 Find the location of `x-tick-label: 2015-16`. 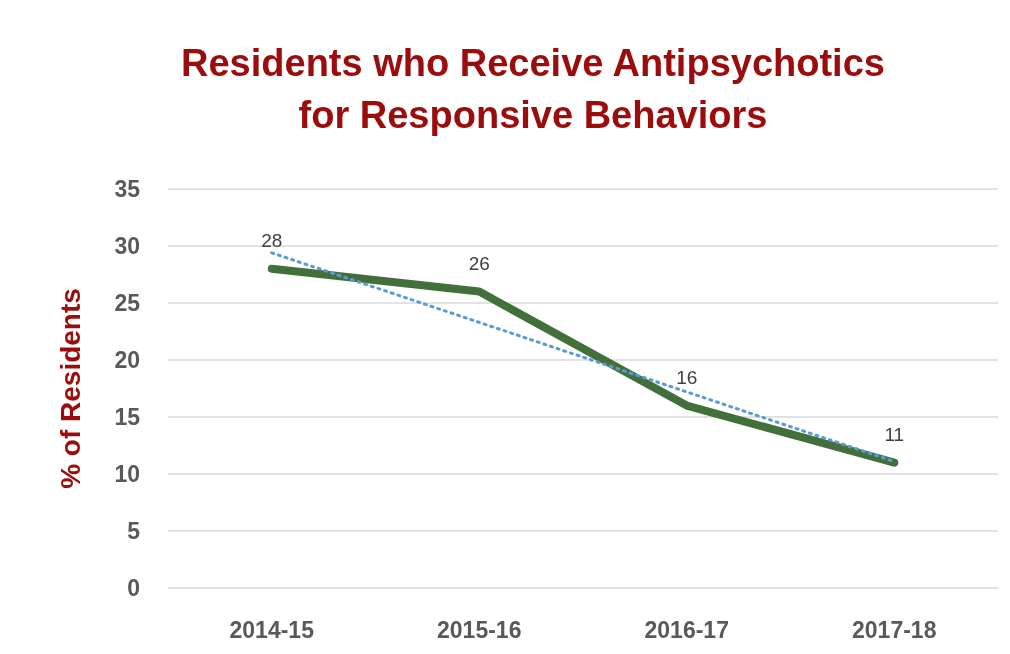

x-tick-label: 2015-16 is located at coordinates (479, 630).